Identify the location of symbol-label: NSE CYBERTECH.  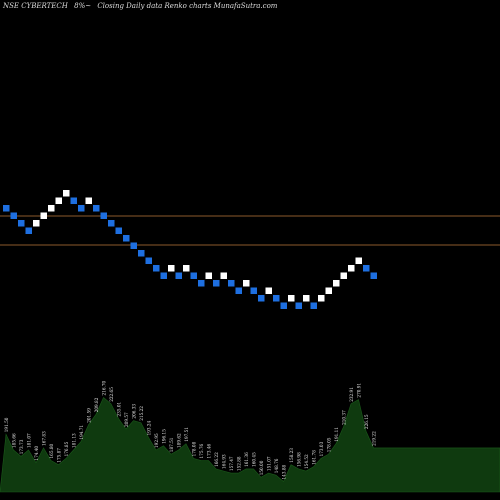
(35, 6).